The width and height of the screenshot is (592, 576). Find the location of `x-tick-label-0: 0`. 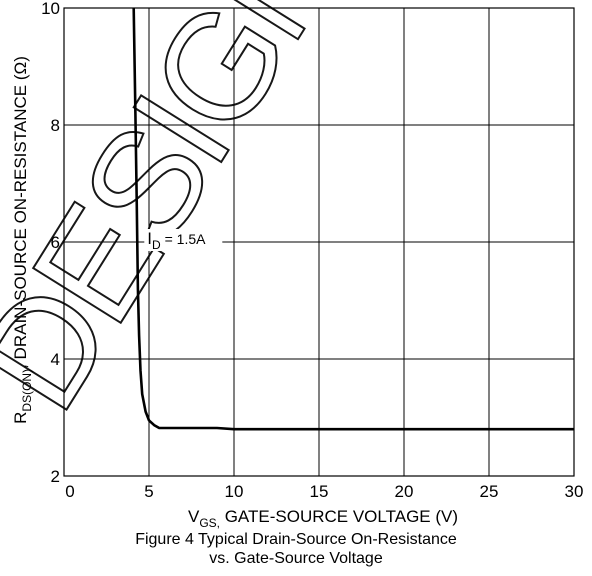

x-tick-label-0: 0 is located at coordinates (69, 491).